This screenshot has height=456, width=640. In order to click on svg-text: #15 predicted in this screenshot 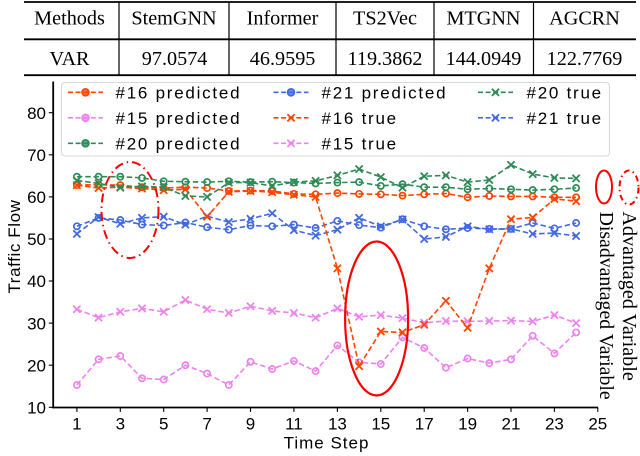, I will do `click(179, 118)`.